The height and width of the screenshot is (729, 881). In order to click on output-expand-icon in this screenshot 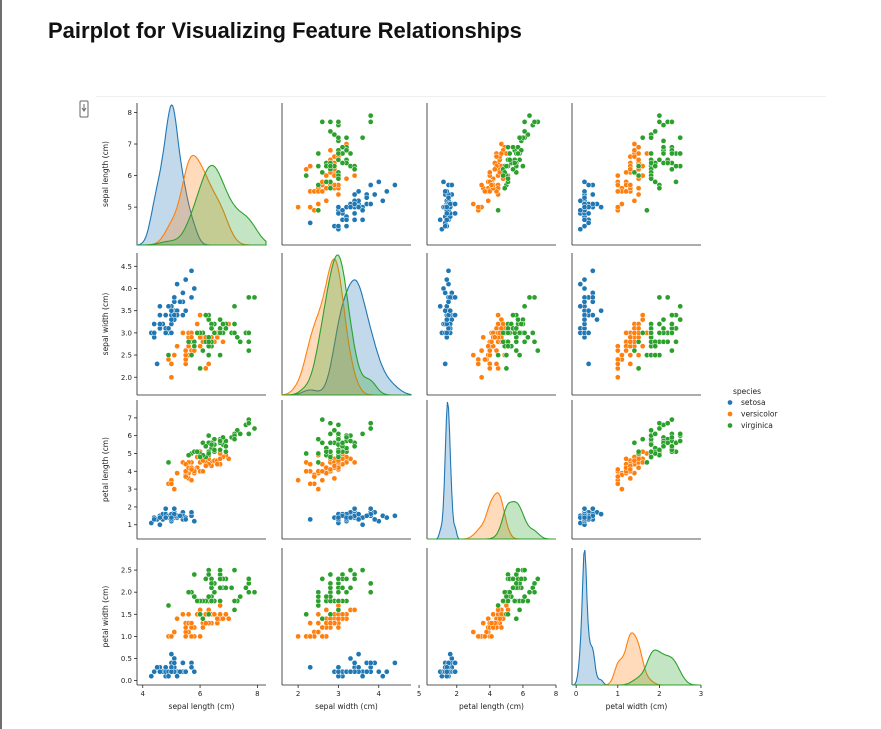, I will do `click(84, 109)`.